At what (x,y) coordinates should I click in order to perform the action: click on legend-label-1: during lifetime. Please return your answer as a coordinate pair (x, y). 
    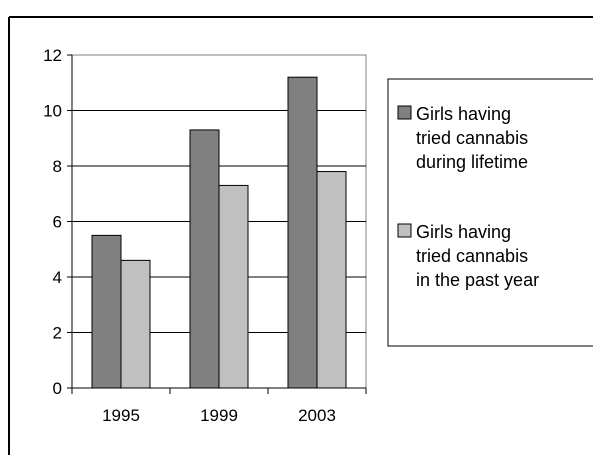
    Looking at the image, I should click on (472, 162).